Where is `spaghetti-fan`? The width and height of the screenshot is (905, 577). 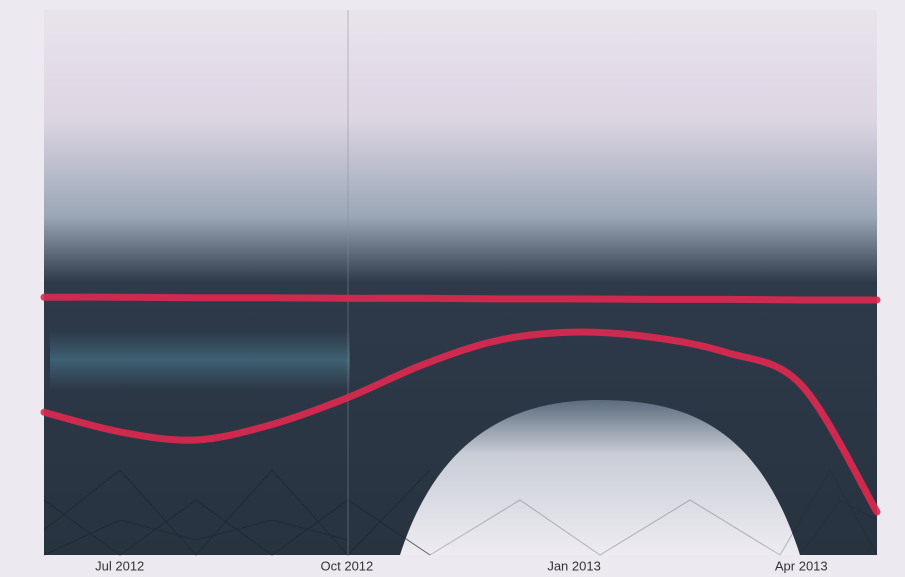
spaghetti-fan is located at coordinates (460, 512).